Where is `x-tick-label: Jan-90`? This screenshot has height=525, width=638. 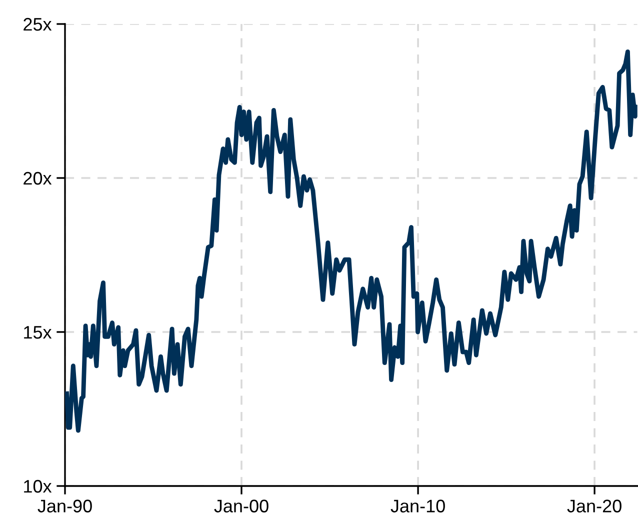
x-tick-label: Jan-90 is located at coordinates (65, 506).